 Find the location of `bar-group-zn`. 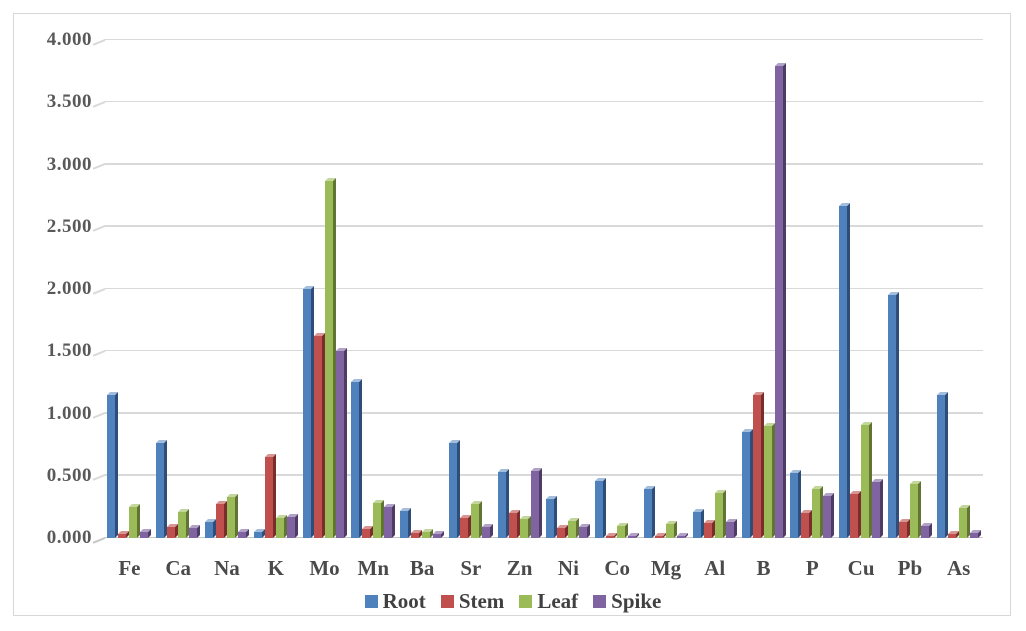

bar-group-zn is located at coordinates (519, 289).